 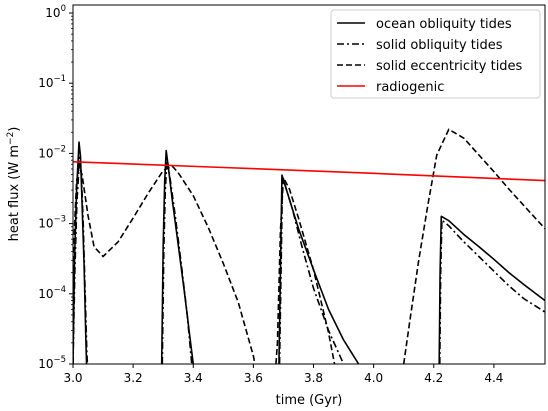 I want to click on legend-label: radiogenic, so click(x=410, y=87).